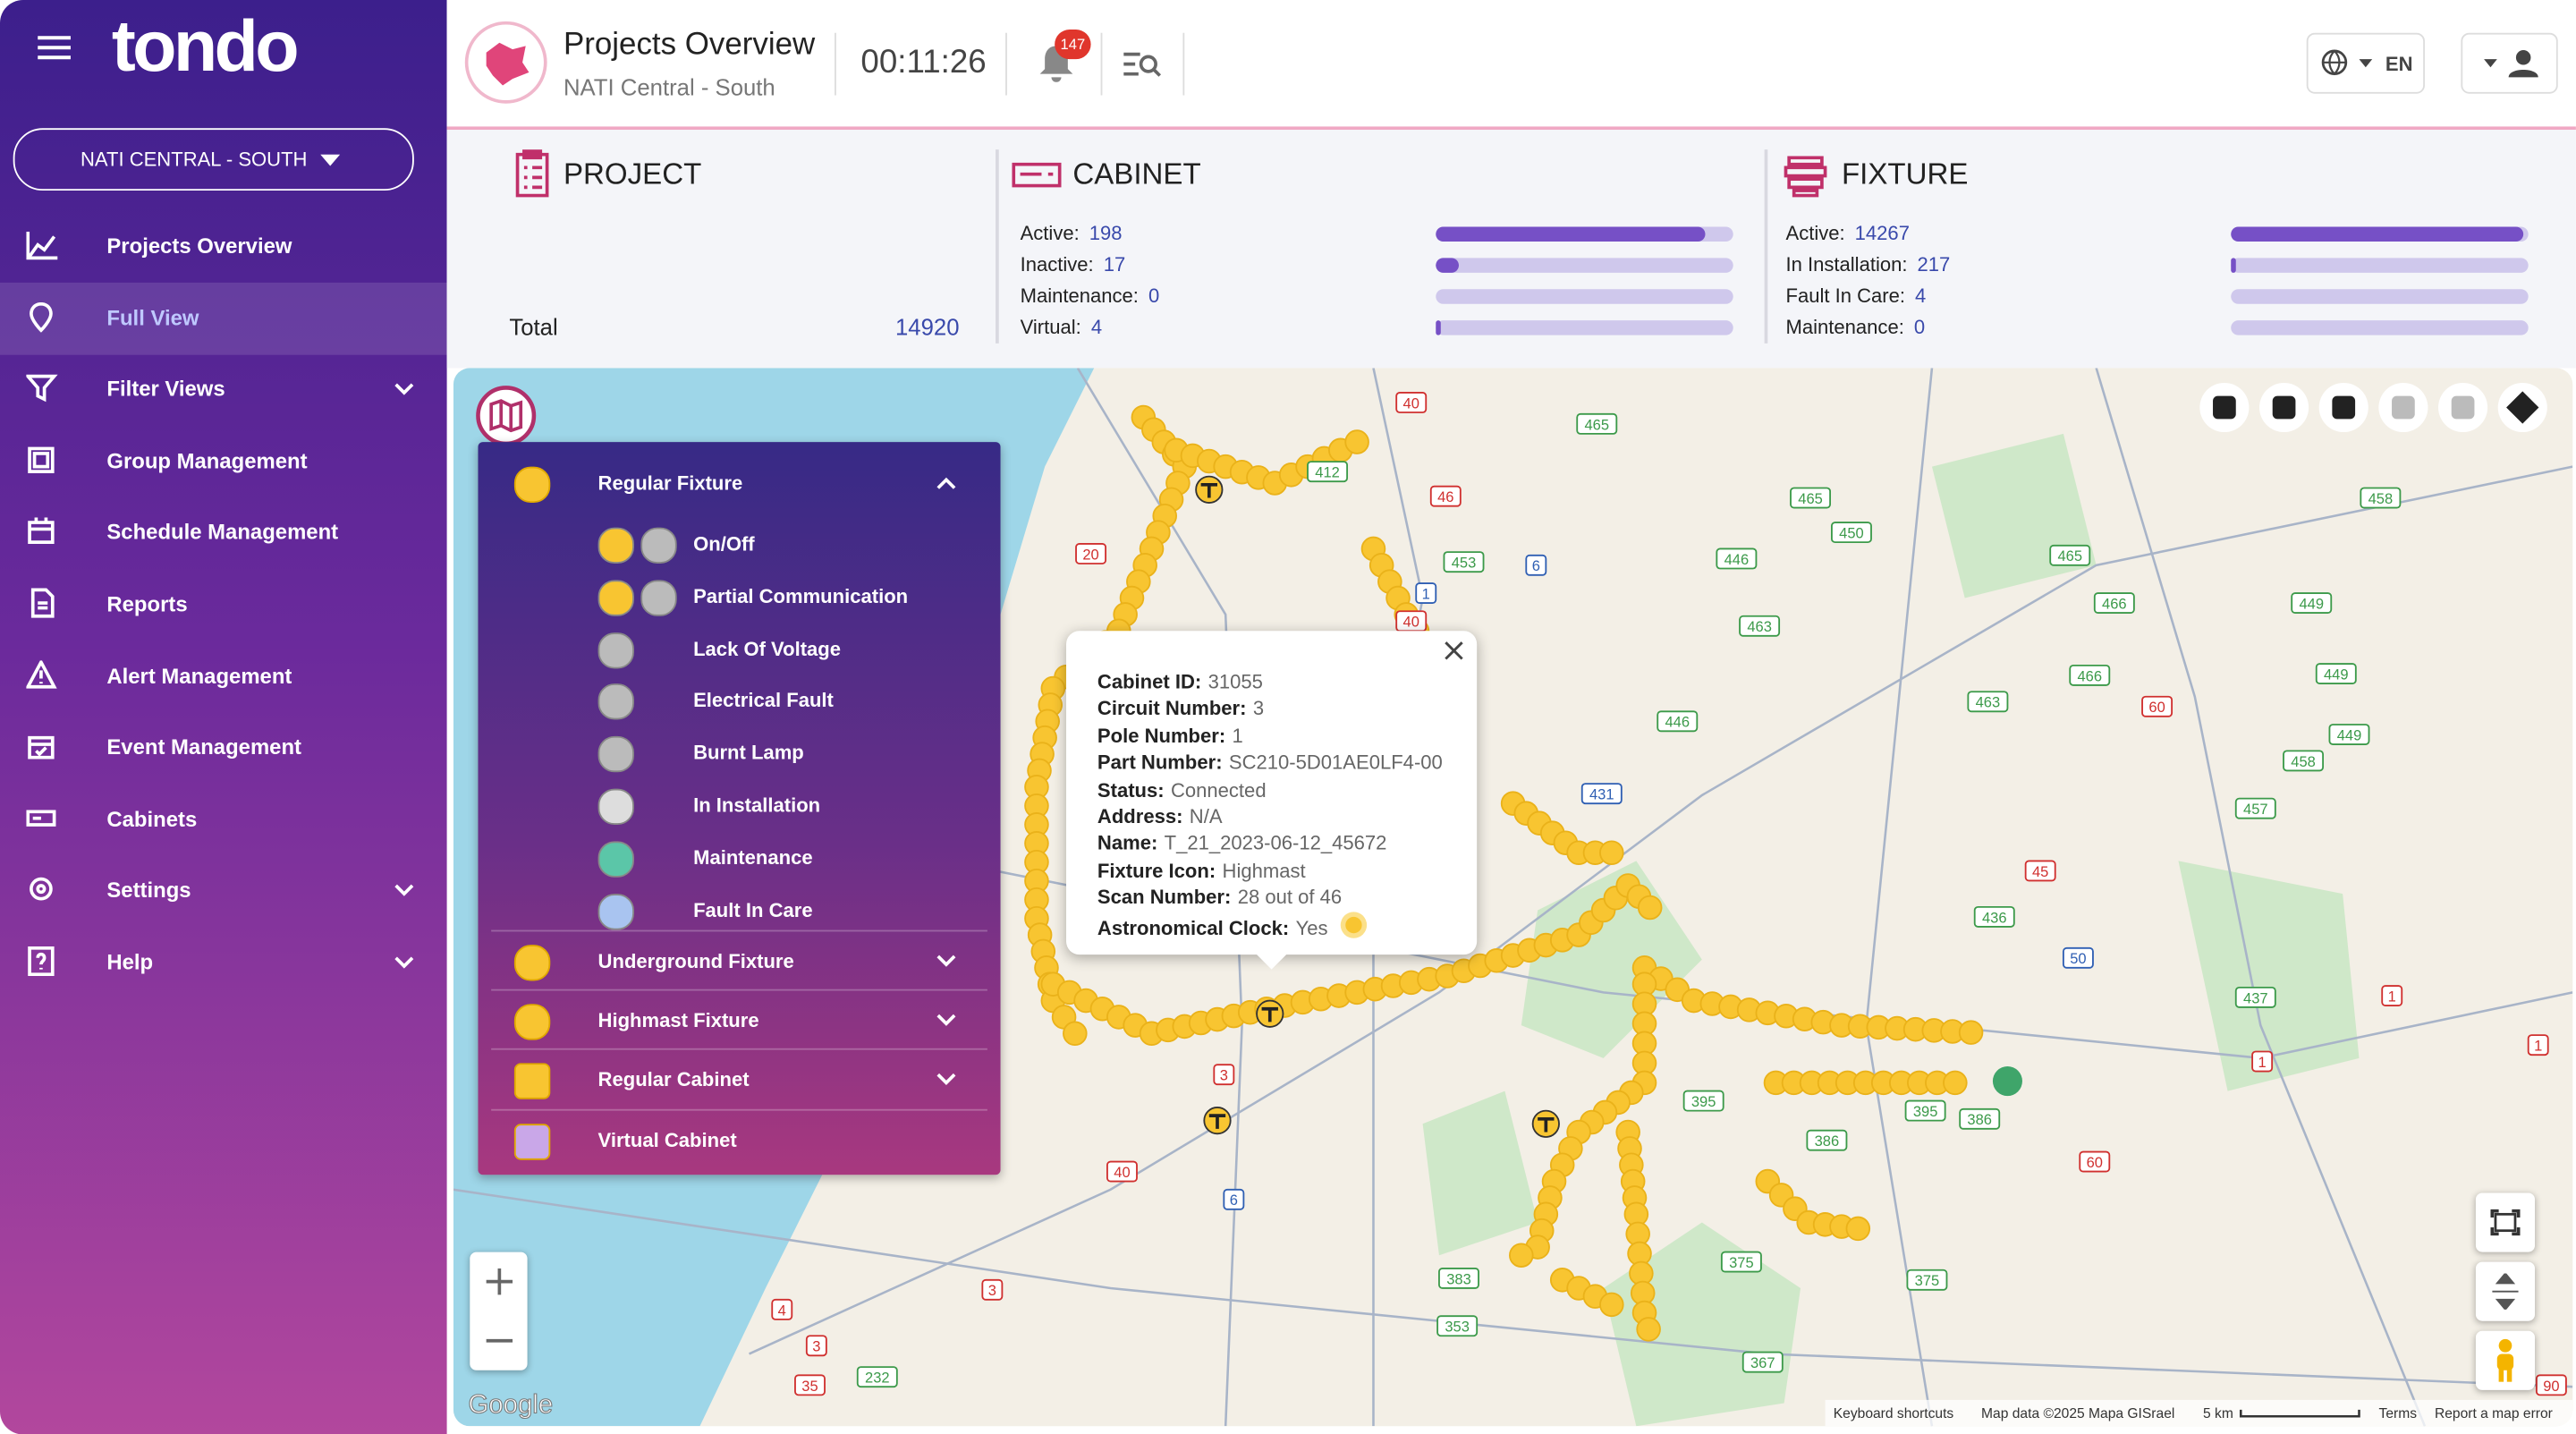 The height and width of the screenshot is (1434, 2576). What do you see at coordinates (506, 416) in the screenshot?
I see `map-legend-toggle` at bounding box center [506, 416].